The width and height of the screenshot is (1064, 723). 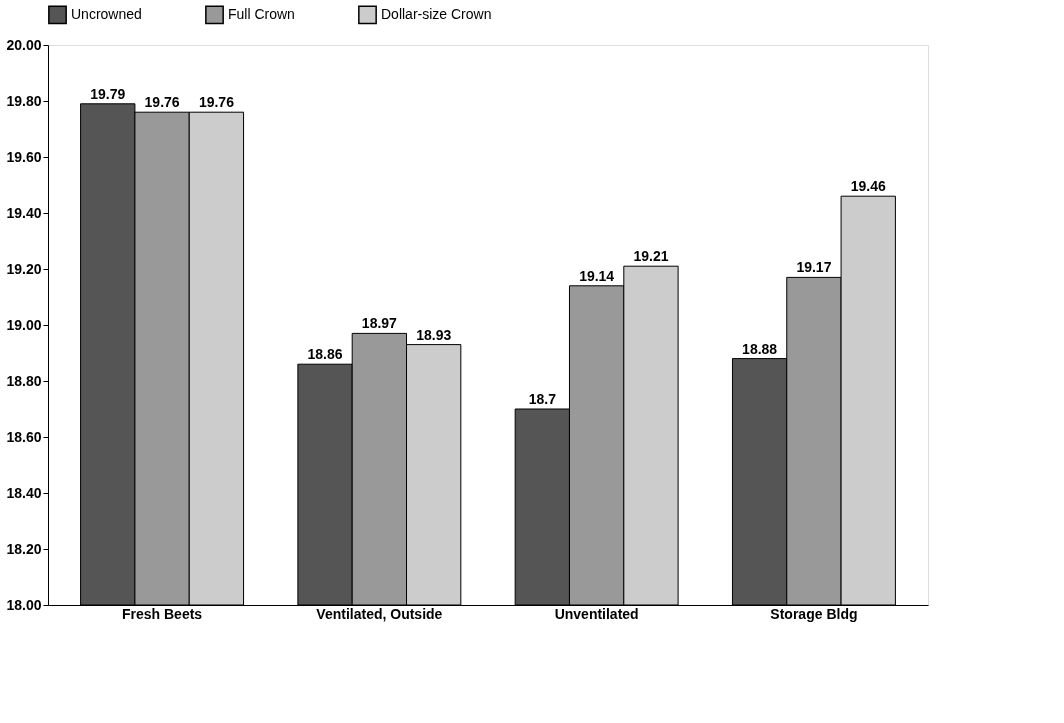 I want to click on y-tick-label: 18.40, so click(x=24, y=492).